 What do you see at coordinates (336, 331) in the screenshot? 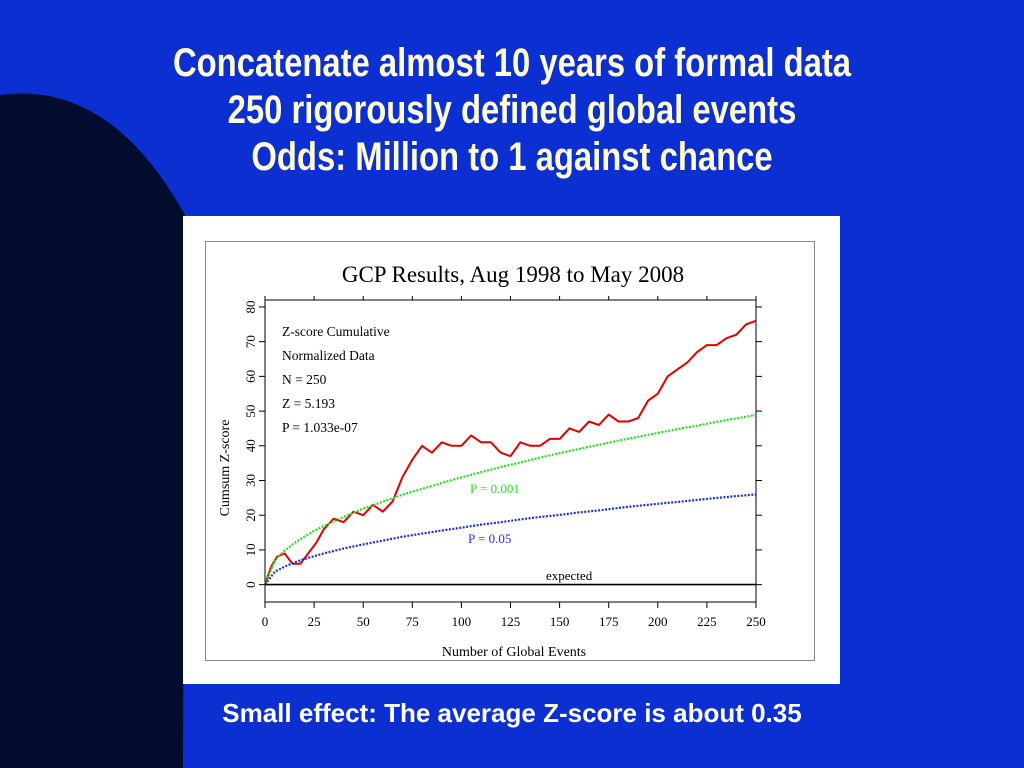
I see `annotation-line: Z-score Cumulative` at bounding box center [336, 331].